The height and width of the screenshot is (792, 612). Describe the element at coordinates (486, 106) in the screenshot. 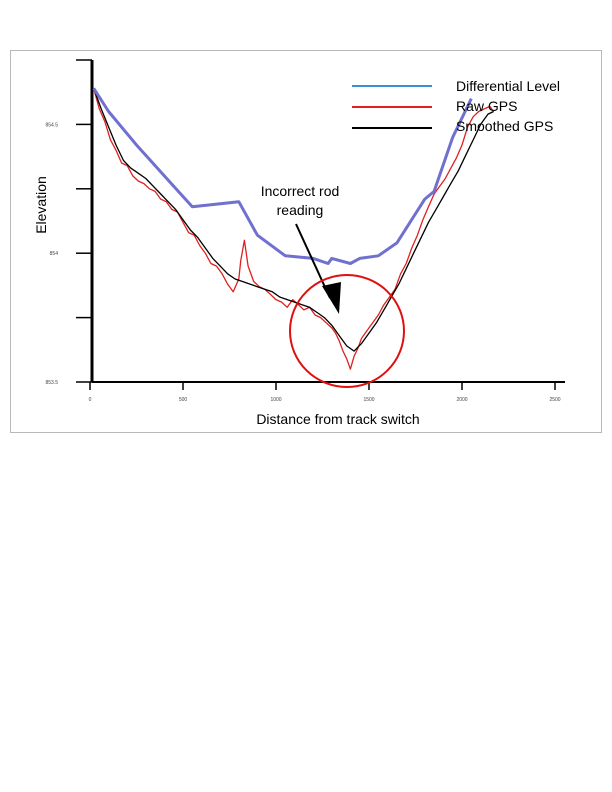

I see `legend-label-raw-gps: Raw GPS` at that location.